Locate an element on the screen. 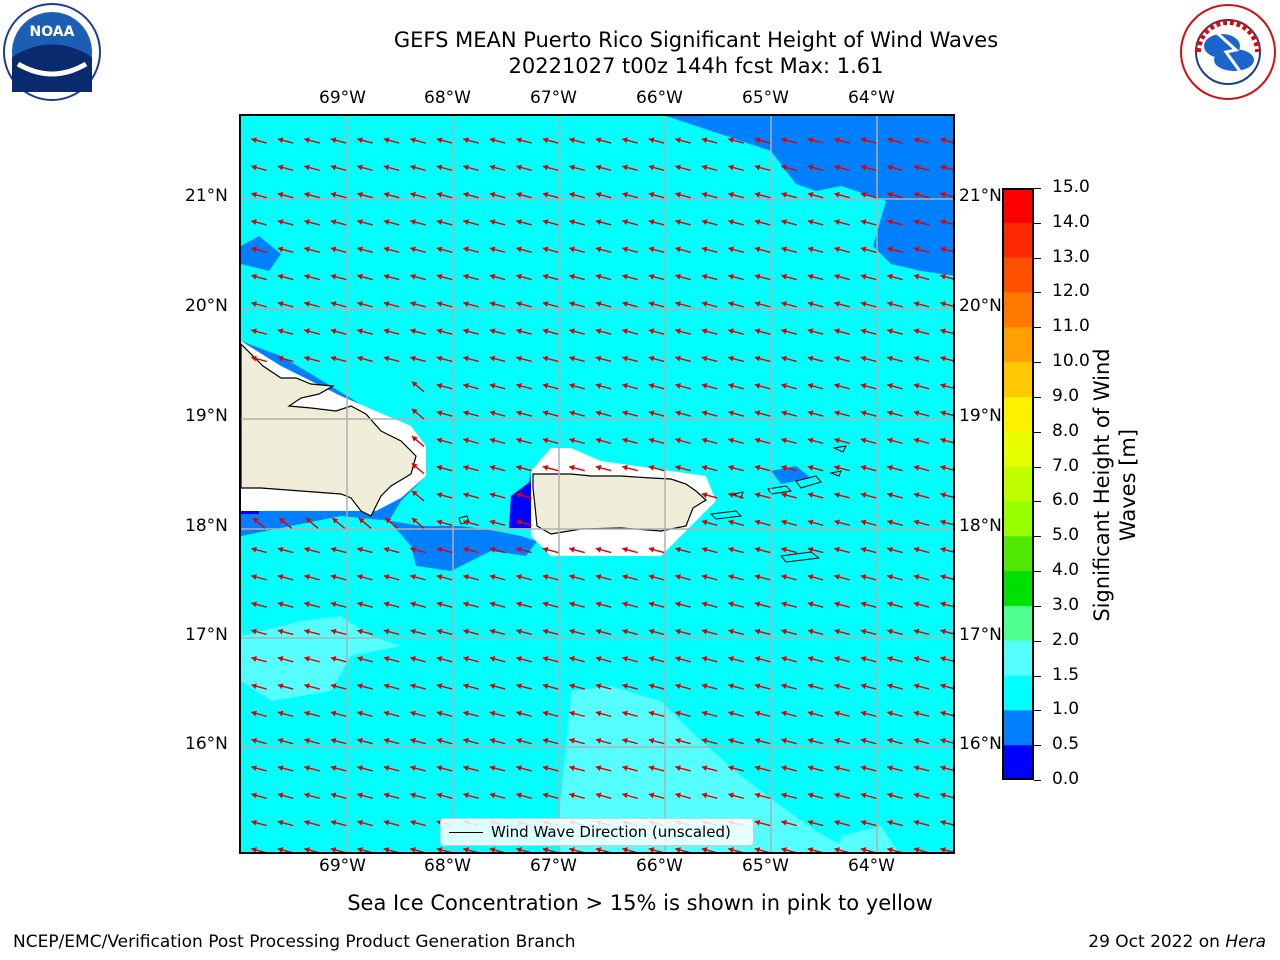 This screenshot has width=1280, height=960. colorbar-tick-label: 6.0 is located at coordinates (1066, 500).